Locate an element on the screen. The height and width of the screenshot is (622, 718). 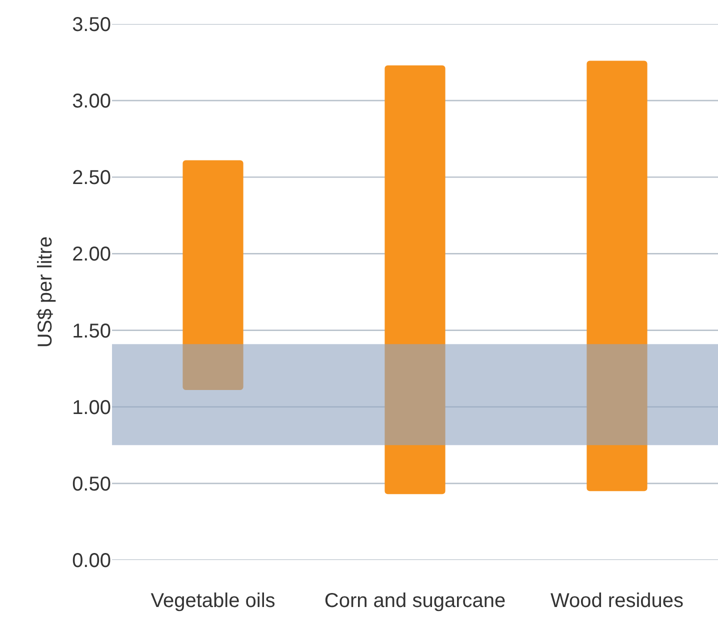
y-tick-label: 3.00 is located at coordinates (91, 101).